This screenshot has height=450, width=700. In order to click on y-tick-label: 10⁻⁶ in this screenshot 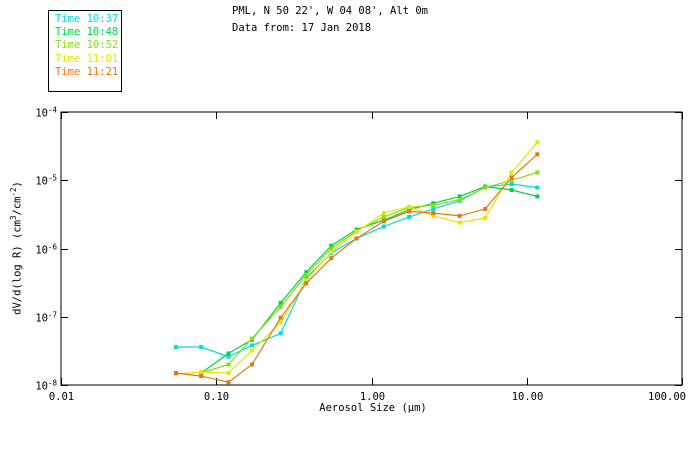, I will do `click(46, 250)`.